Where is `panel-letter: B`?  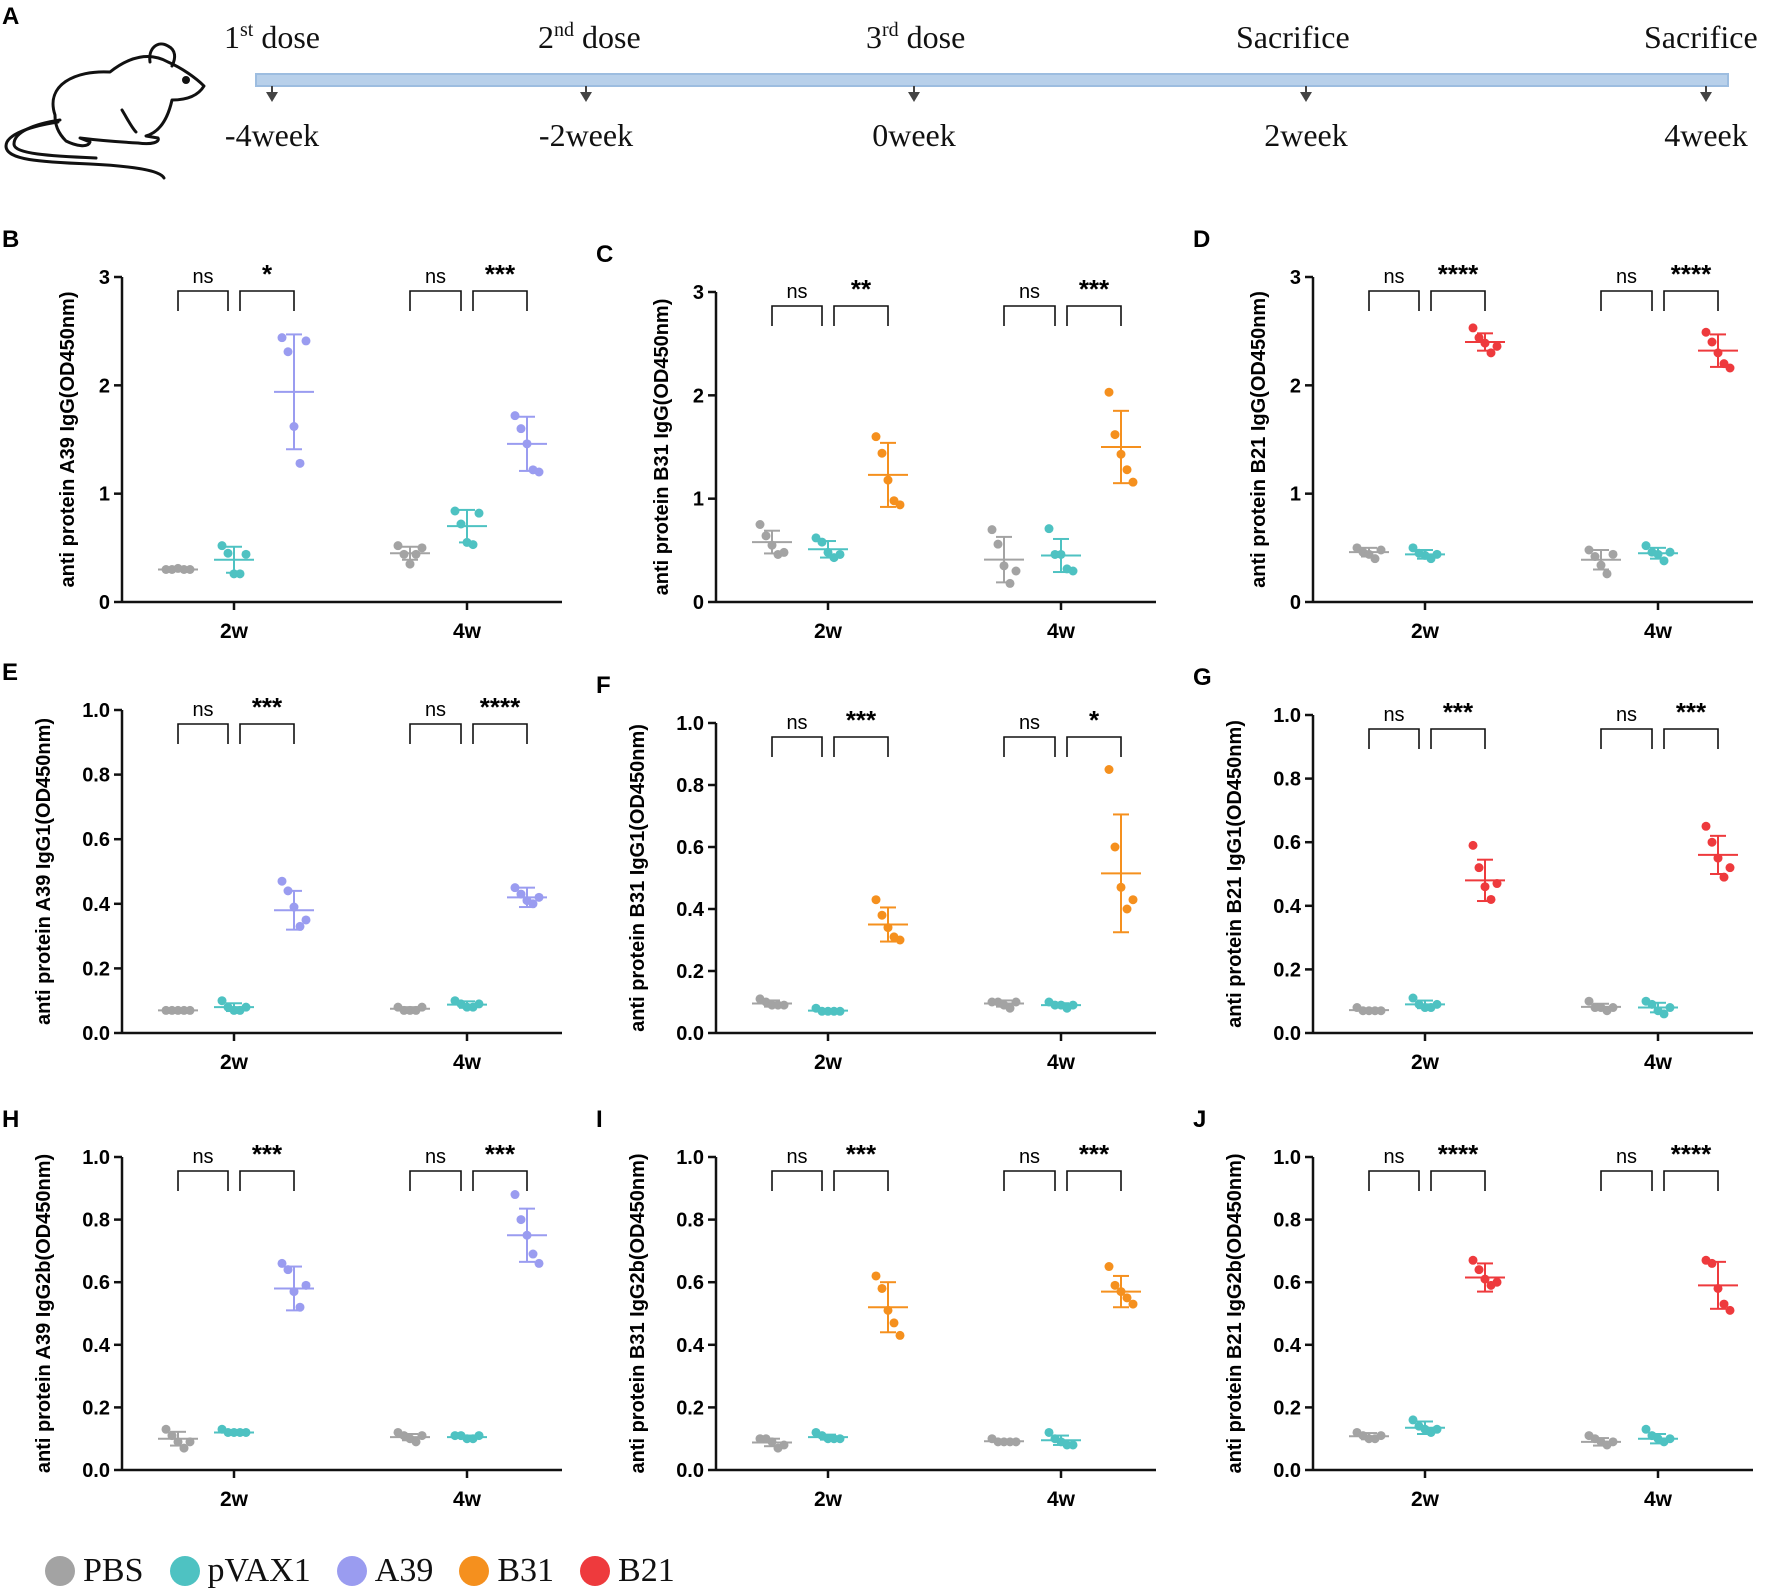
panel-letter: B is located at coordinates (10, 239).